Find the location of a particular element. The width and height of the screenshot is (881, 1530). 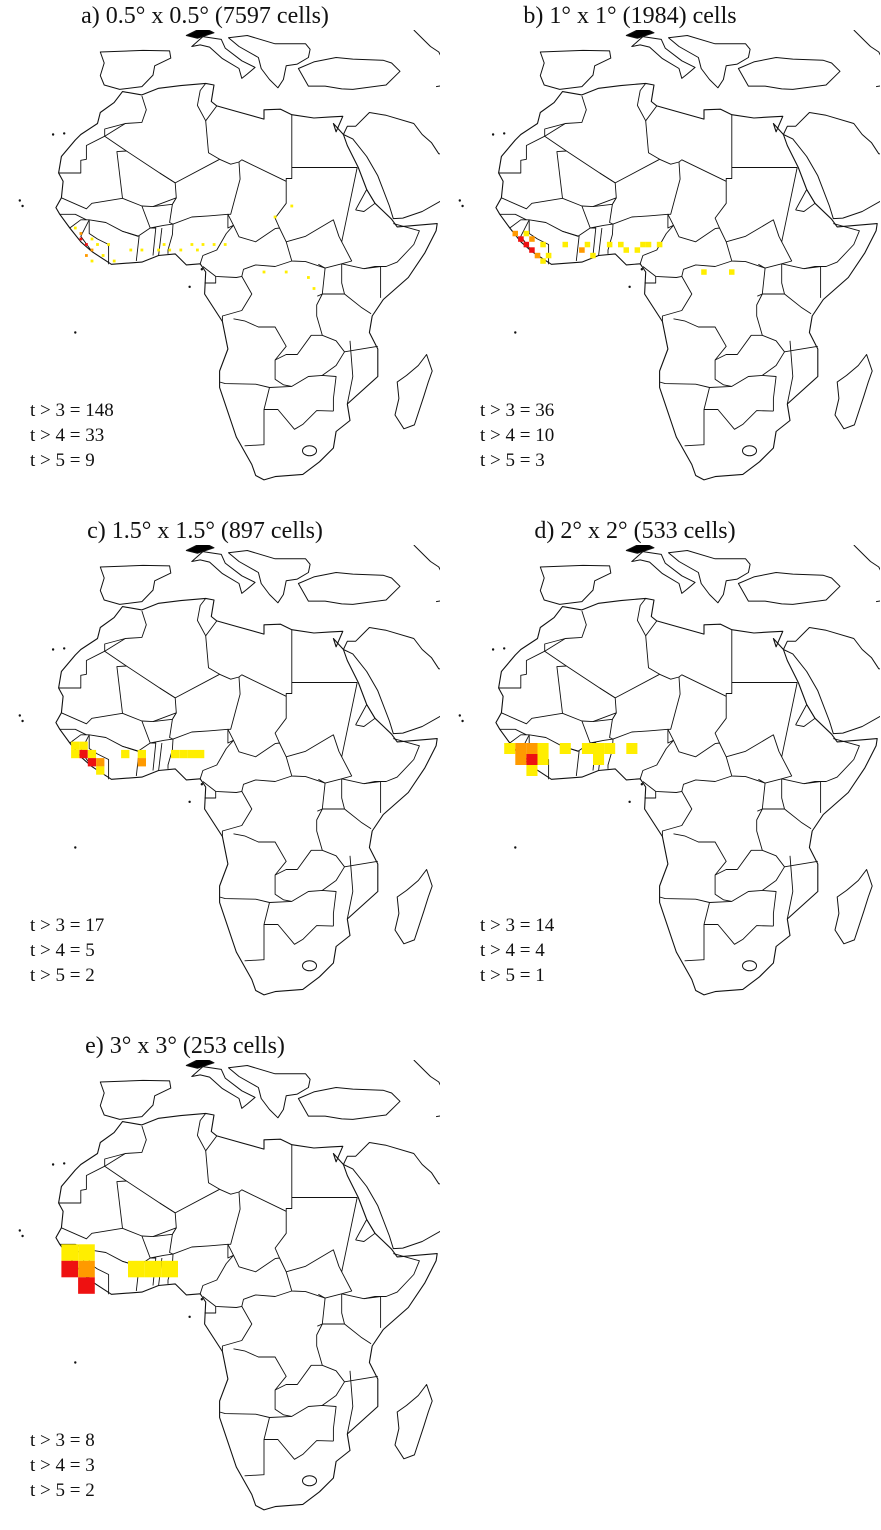

alps-marker is located at coordinates (200, 1064).